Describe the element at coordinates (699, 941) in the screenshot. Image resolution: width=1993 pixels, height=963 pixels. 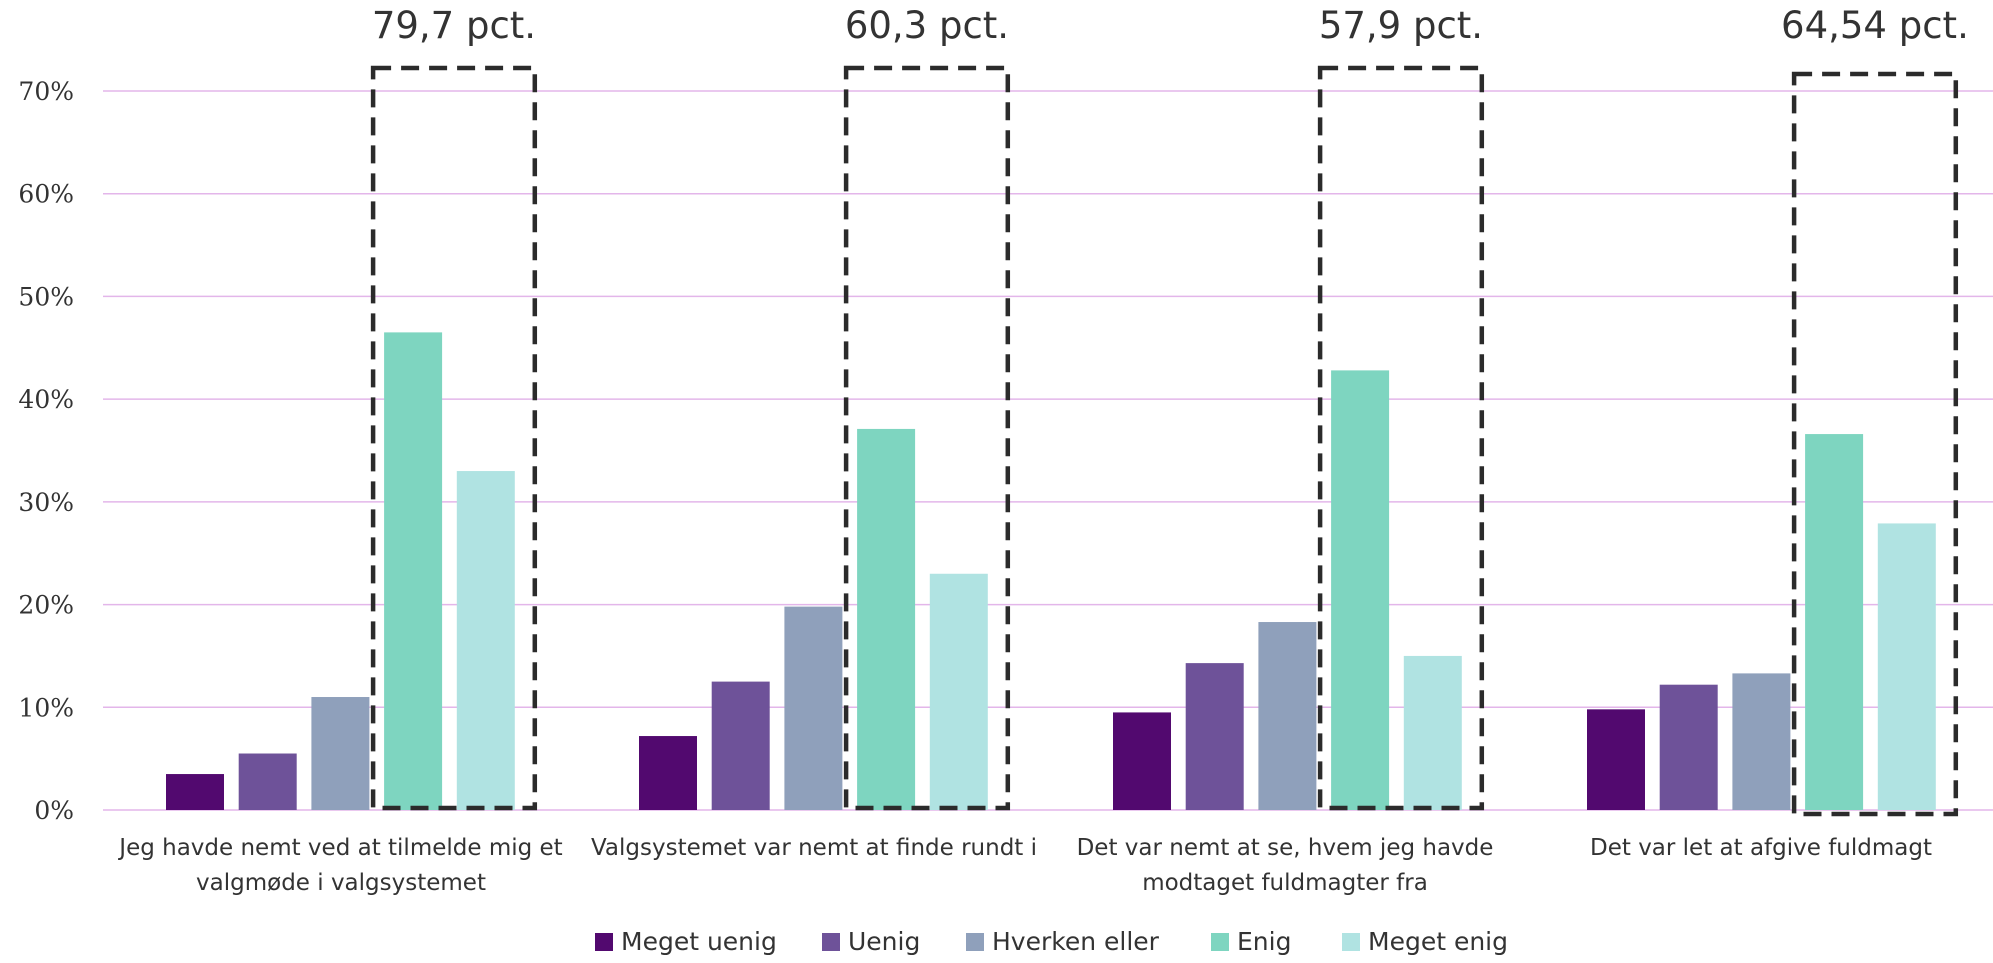
I see `legend-label: Meget uenig` at that location.